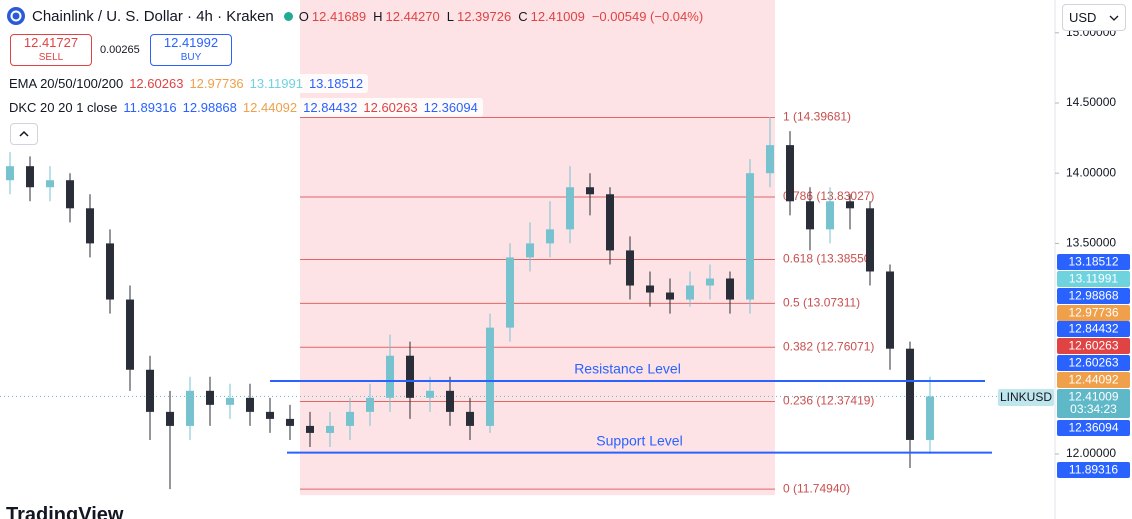  Describe the element at coordinates (523, 16) in the screenshot. I see `c-label: C` at that location.